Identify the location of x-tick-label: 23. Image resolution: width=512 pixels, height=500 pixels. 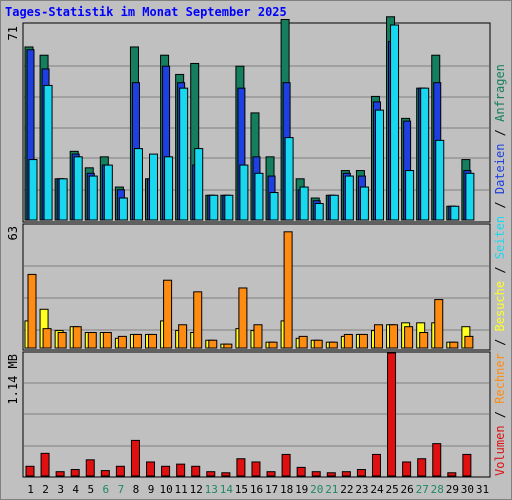
(361, 489).